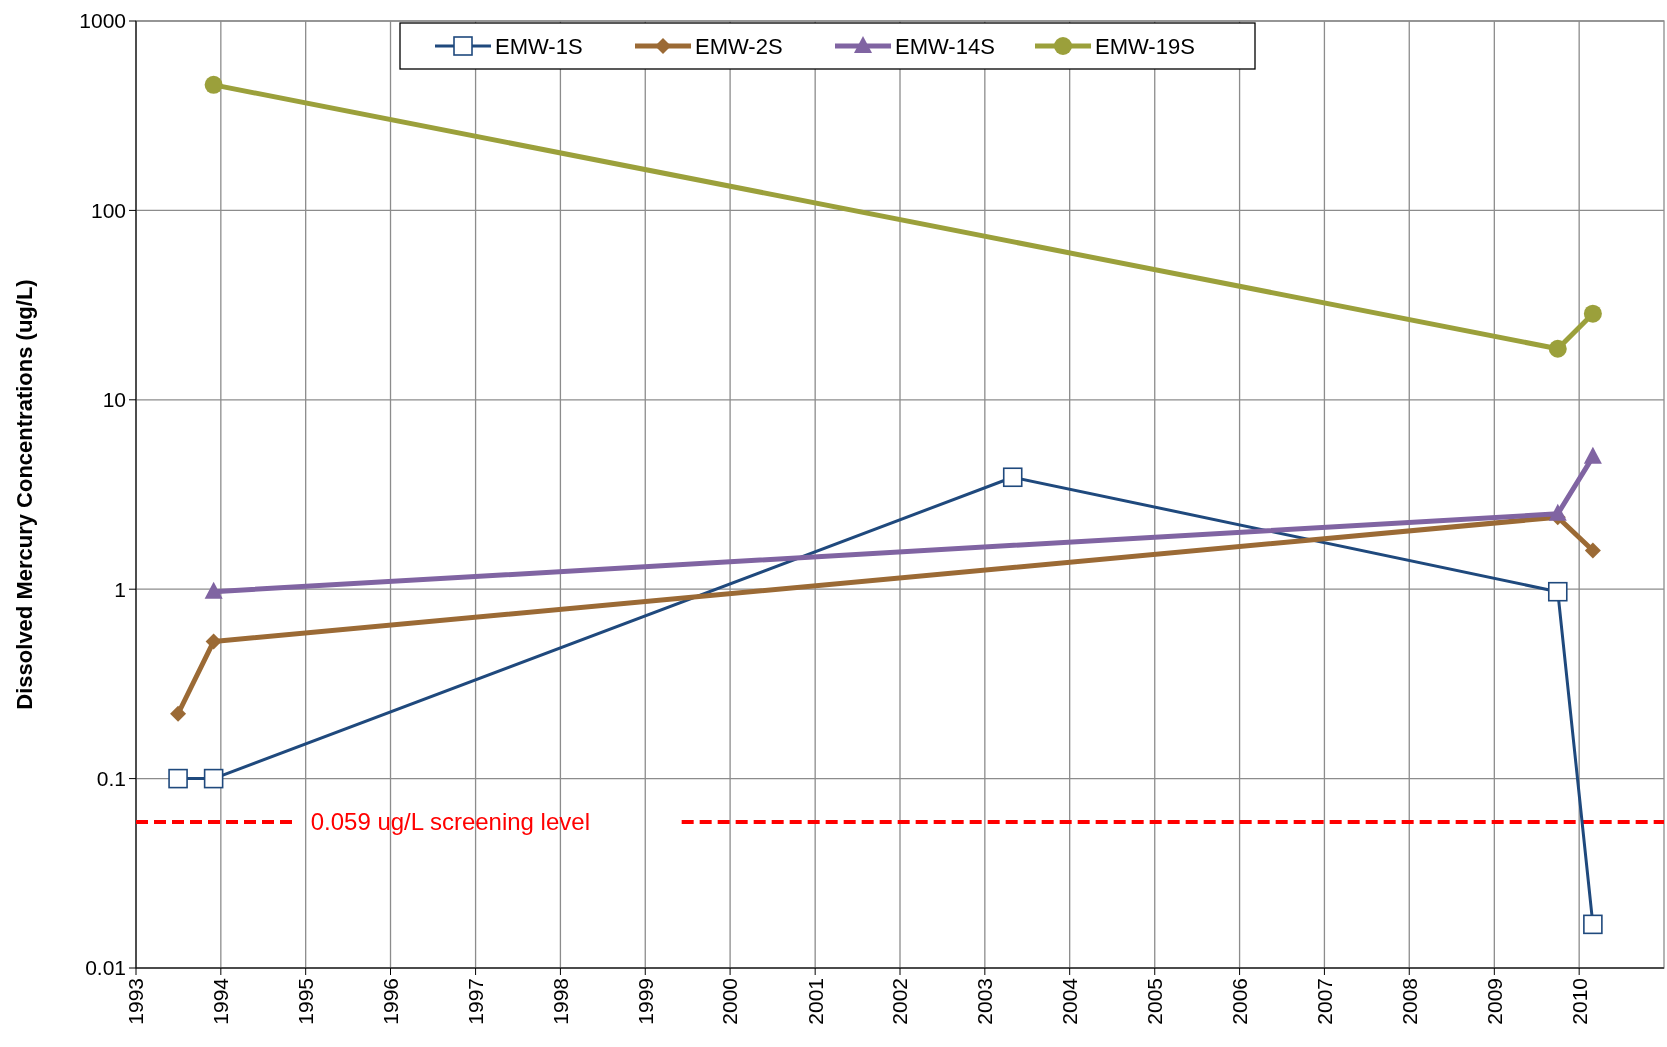  Describe the element at coordinates (945, 46) in the screenshot. I see `legend-label: EMW-14S` at that location.